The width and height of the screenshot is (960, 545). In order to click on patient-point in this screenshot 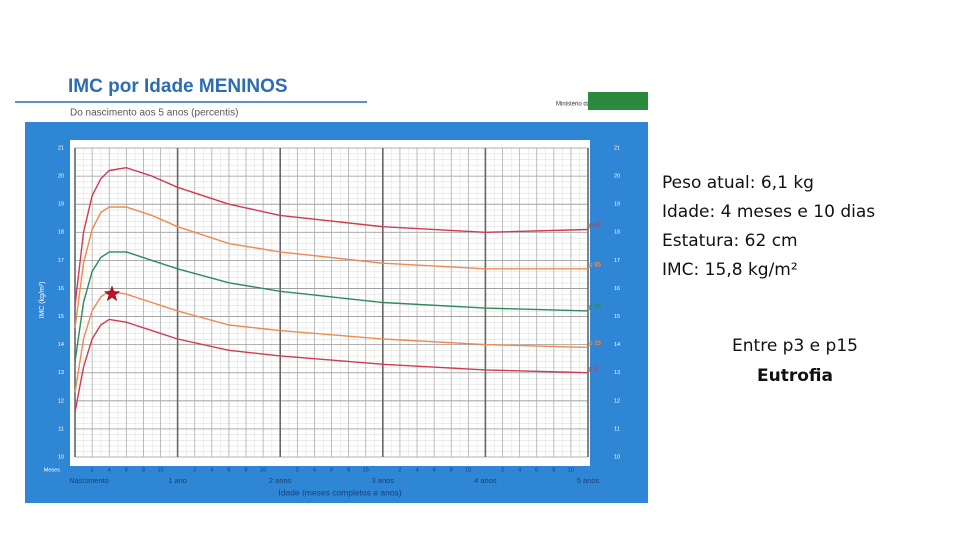, I will do `click(112, 293)`.